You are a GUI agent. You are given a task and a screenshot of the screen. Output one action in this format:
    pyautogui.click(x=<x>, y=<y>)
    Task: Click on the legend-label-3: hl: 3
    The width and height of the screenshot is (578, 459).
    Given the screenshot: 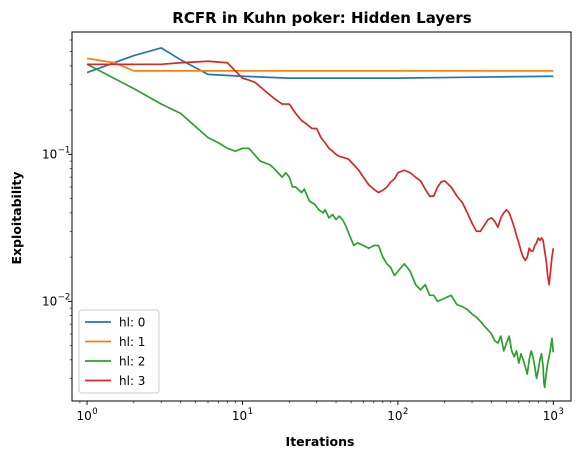 What is the action you would take?
    pyautogui.click(x=132, y=381)
    